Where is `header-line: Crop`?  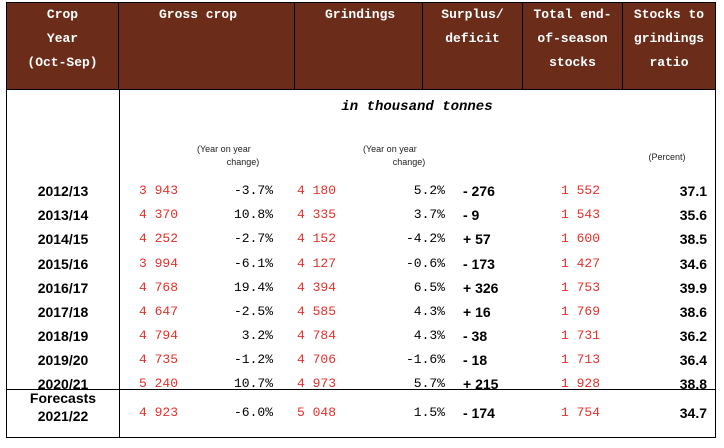
header-line: Crop is located at coordinates (62, 14).